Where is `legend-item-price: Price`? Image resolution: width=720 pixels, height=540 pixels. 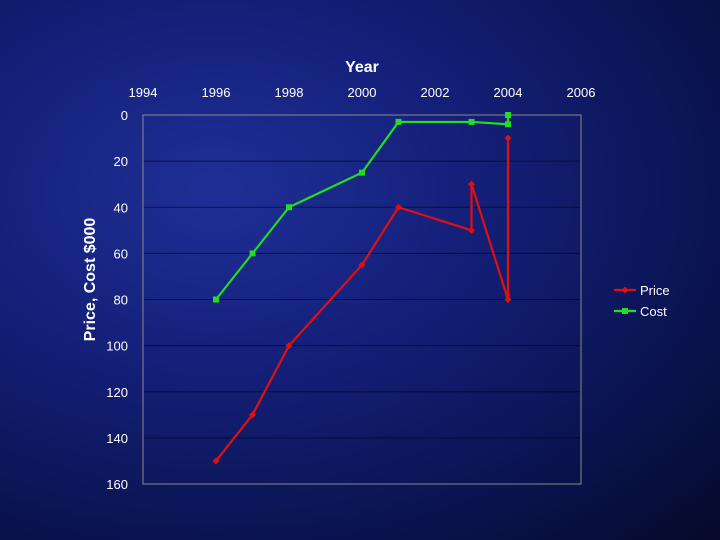 legend-item-price: Price is located at coordinates (642, 290).